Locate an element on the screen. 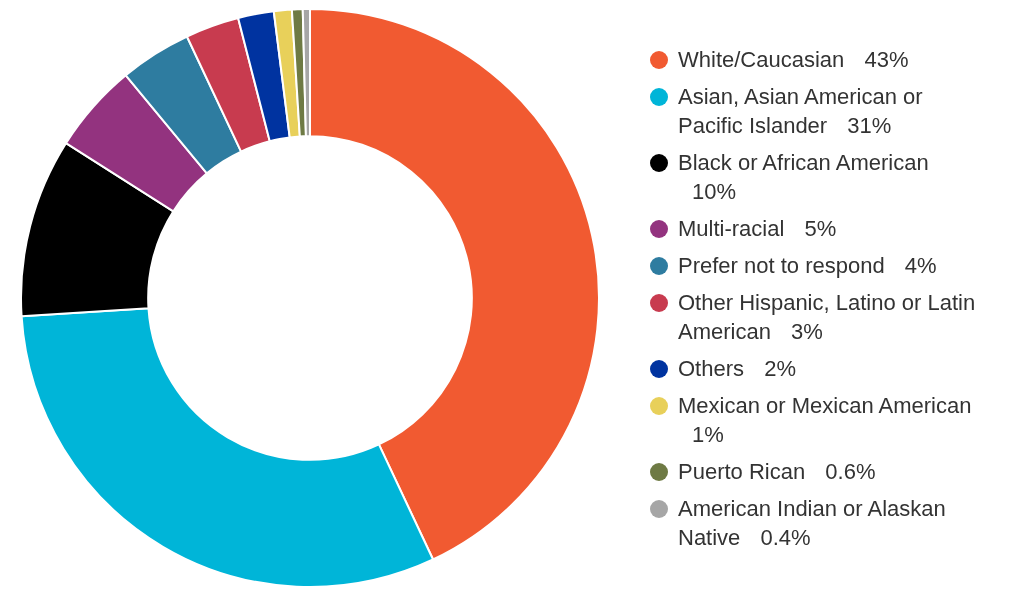 This screenshot has width=1016, height=596. data-label: 0.4% is located at coordinates (785, 537).